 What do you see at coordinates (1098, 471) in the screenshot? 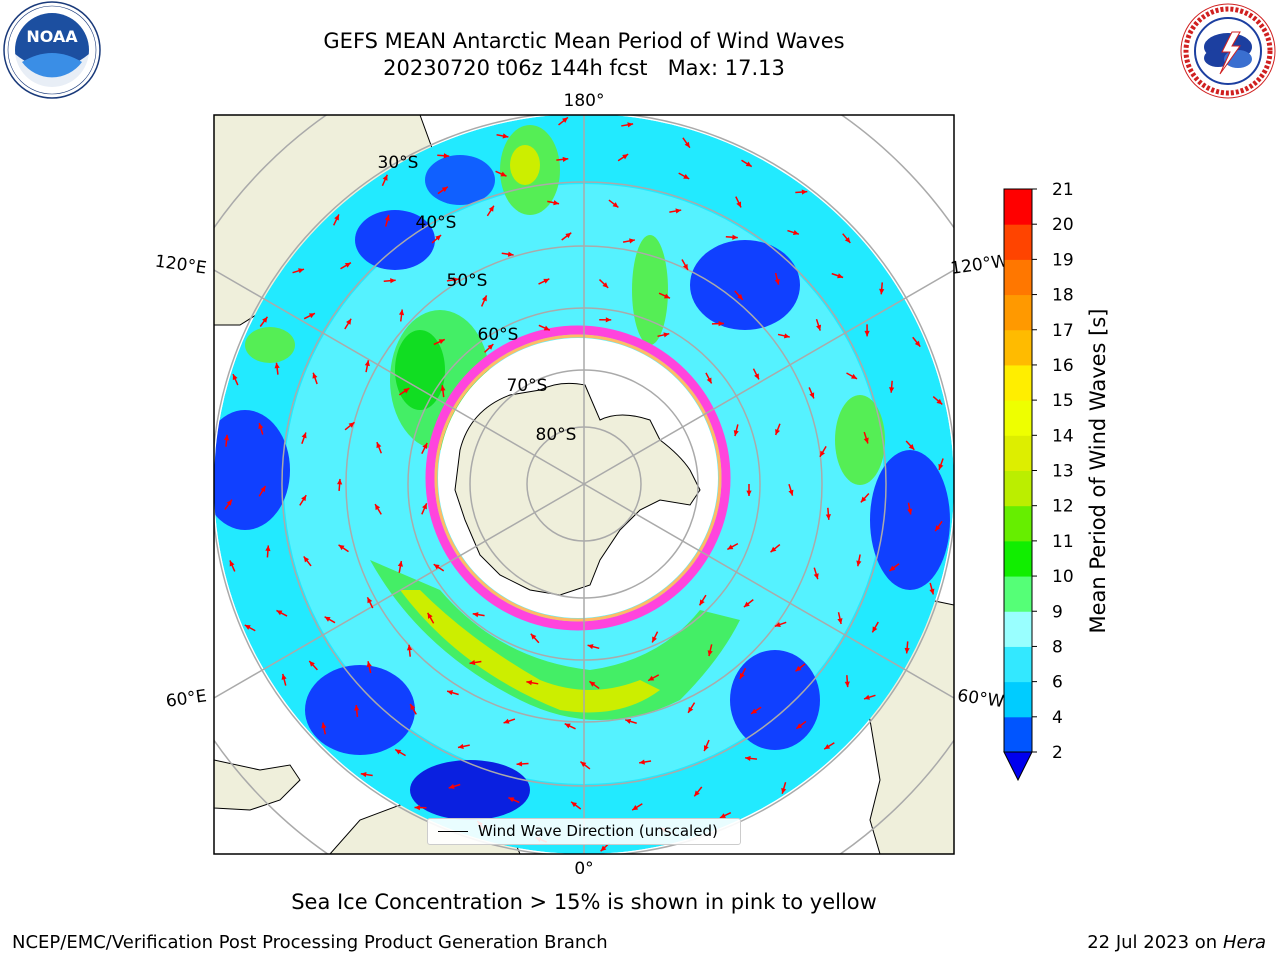
I see `colorbar-label: Mean Period of Wind Waves [s]` at bounding box center [1098, 471].